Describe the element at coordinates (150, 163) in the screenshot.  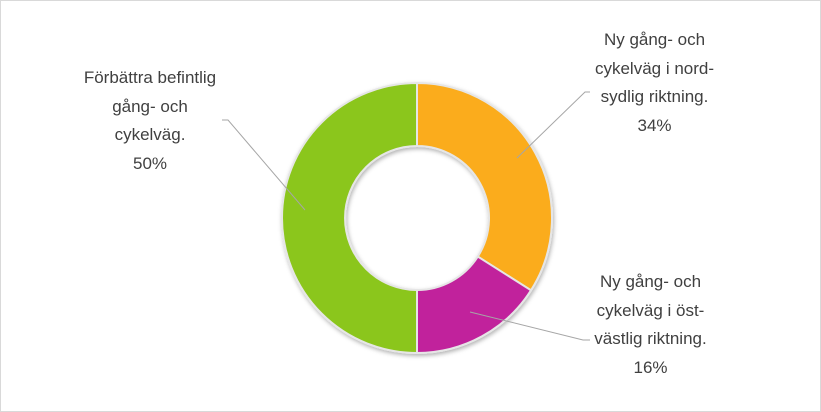
I see `value-label: 50%` at that location.